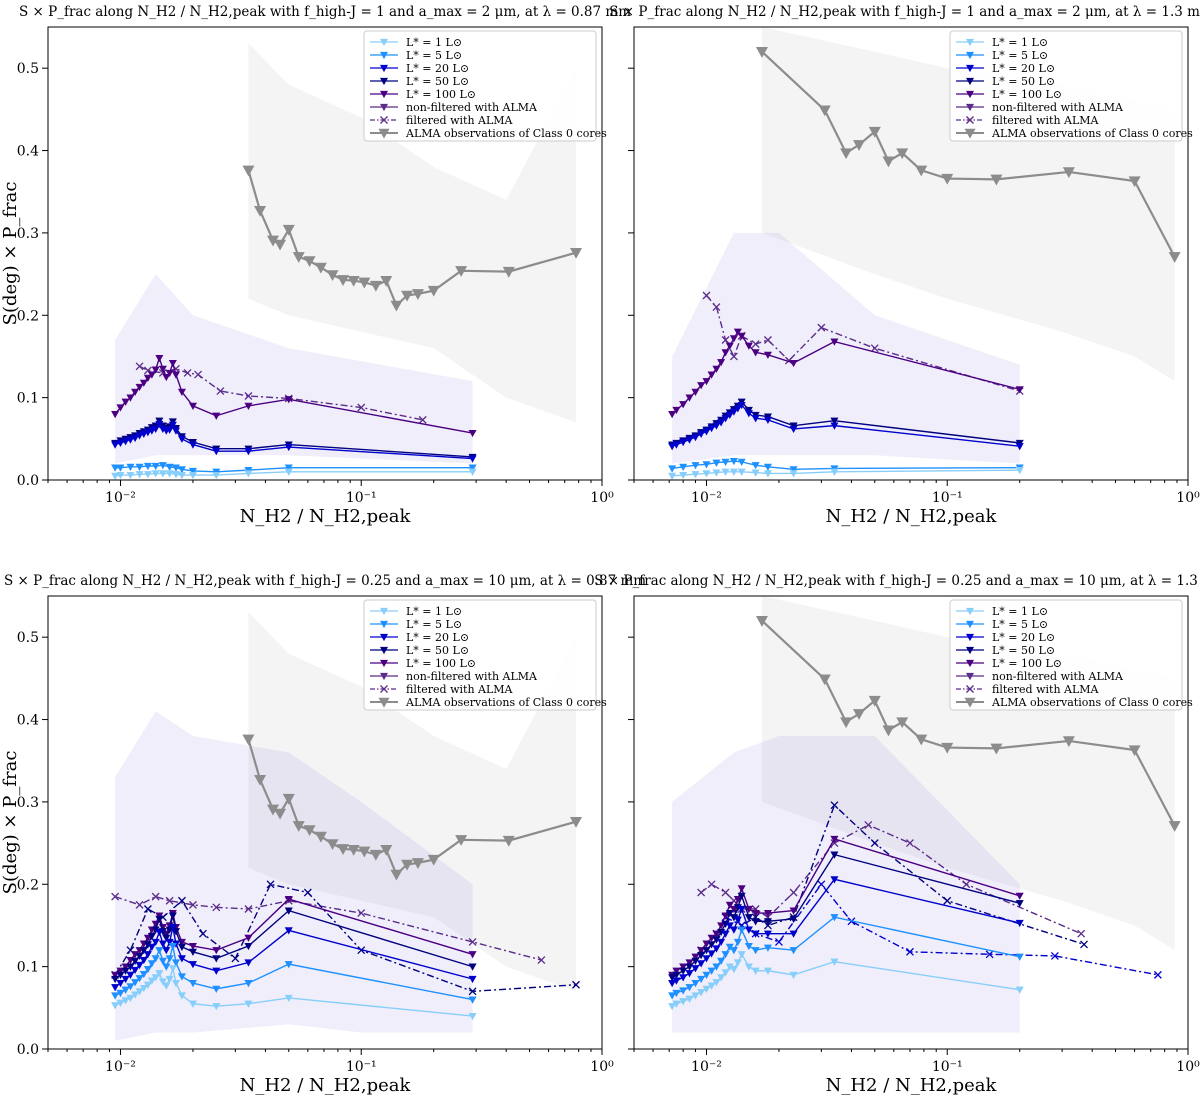 The width and height of the screenshot is (1200, 1095). What do you see at coordinates (28, 234) in the screenshot?
I see `y-tick-label: 0.3` at bounding box center [28, 234].